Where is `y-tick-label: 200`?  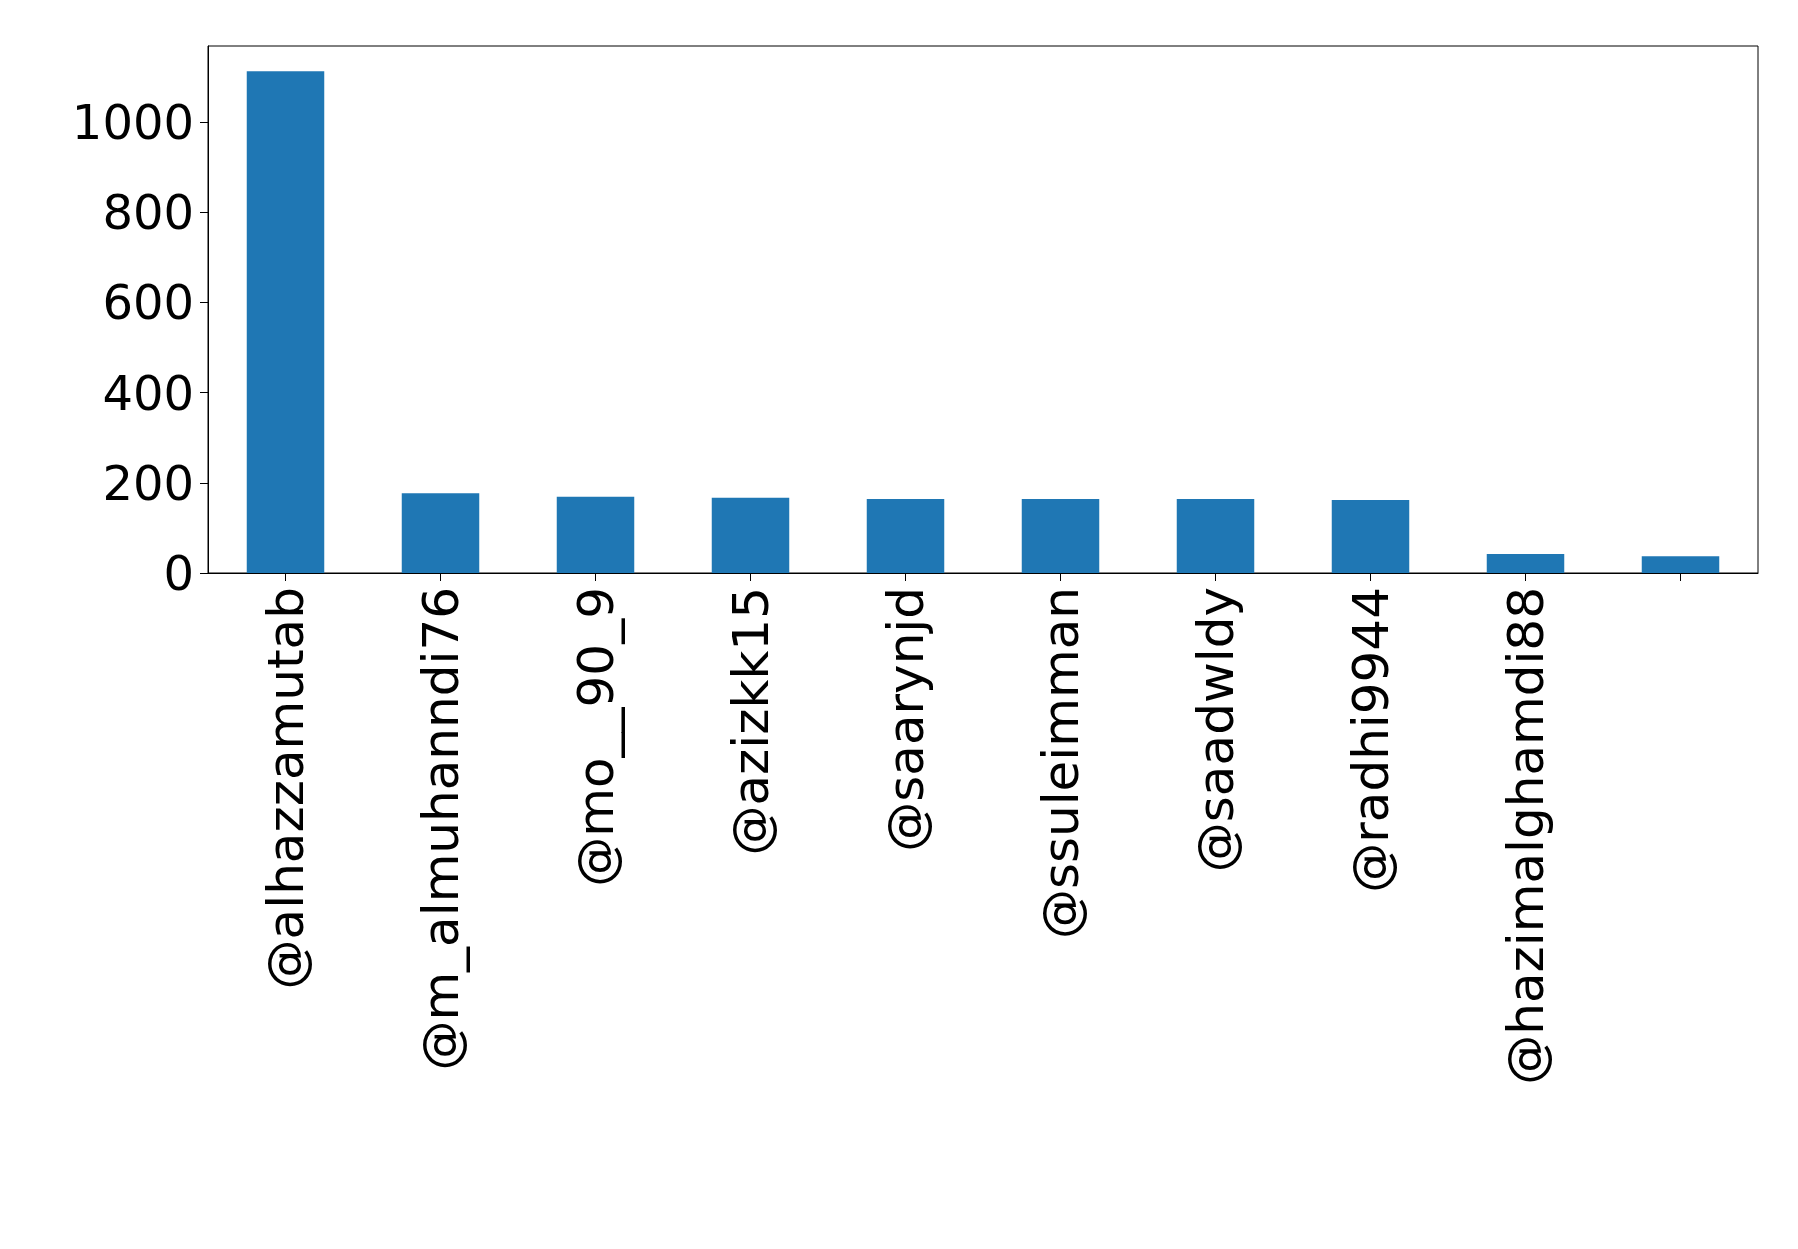
y-tick-label: 200 is located at coordinates (148, 482).